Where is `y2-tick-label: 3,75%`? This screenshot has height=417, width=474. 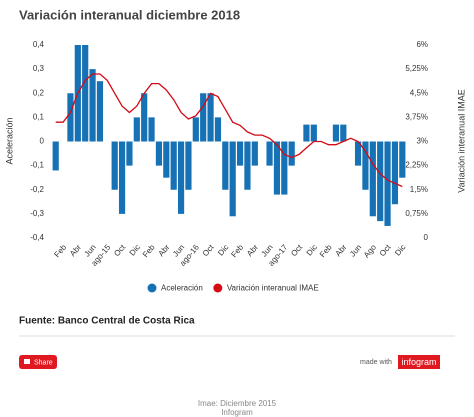 y2-tick-label: 3,75% is located at coordinates (416, 116).